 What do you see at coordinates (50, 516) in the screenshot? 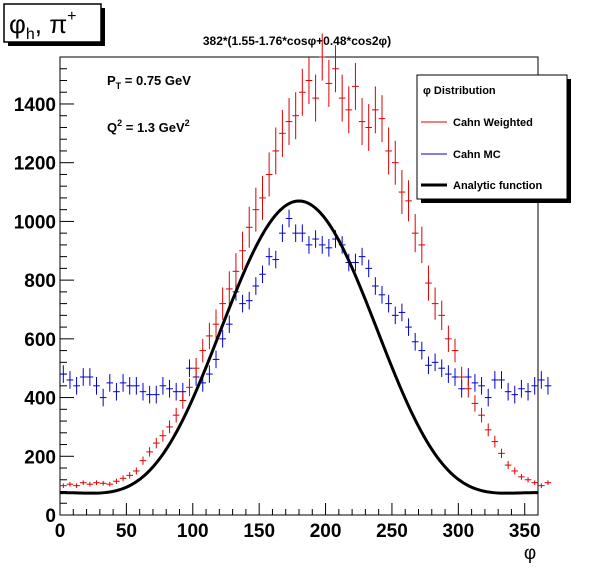
I see `y-tick-label: 0` at bounding box center [50, 516].